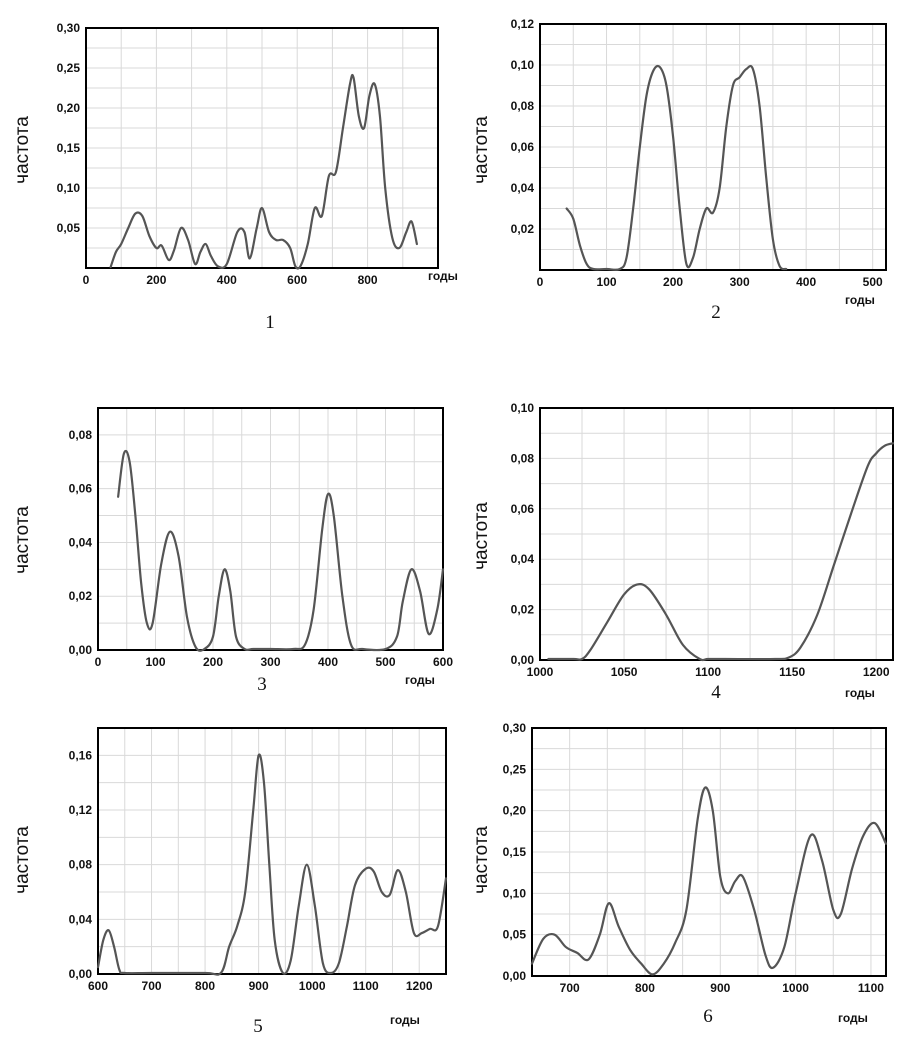 Image resolution: width=921 pixels, height=1055 pixels. I want to click on panel-number: 4, so click(716, 692).